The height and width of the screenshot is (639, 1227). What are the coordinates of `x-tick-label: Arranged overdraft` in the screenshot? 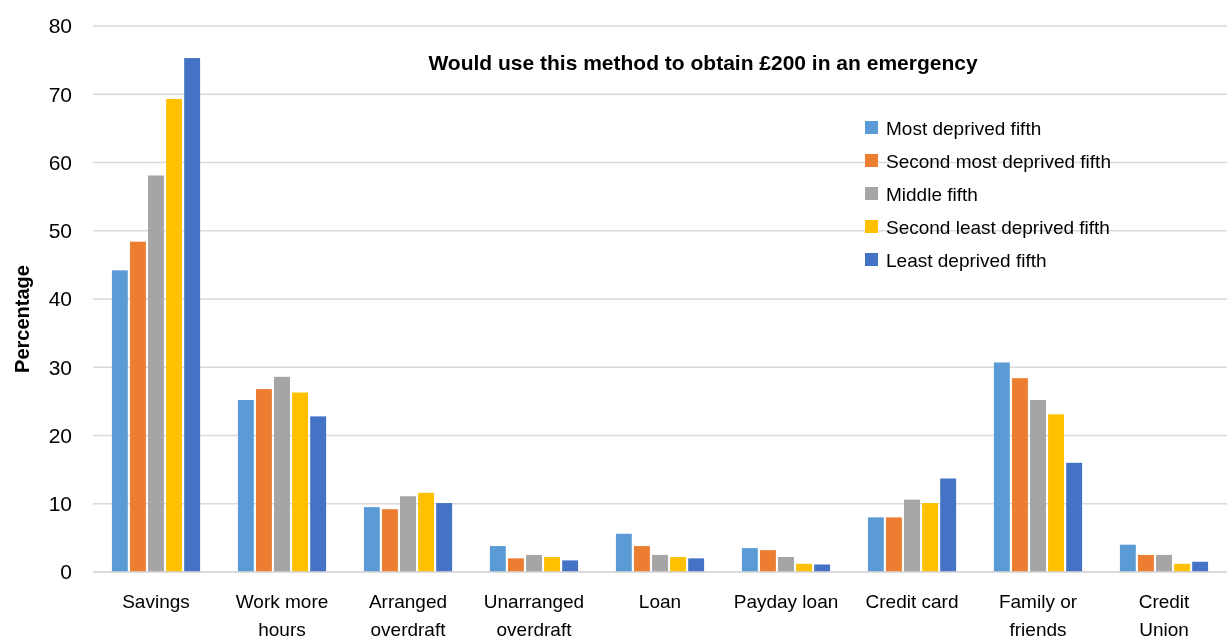 It's located at (408, 615).